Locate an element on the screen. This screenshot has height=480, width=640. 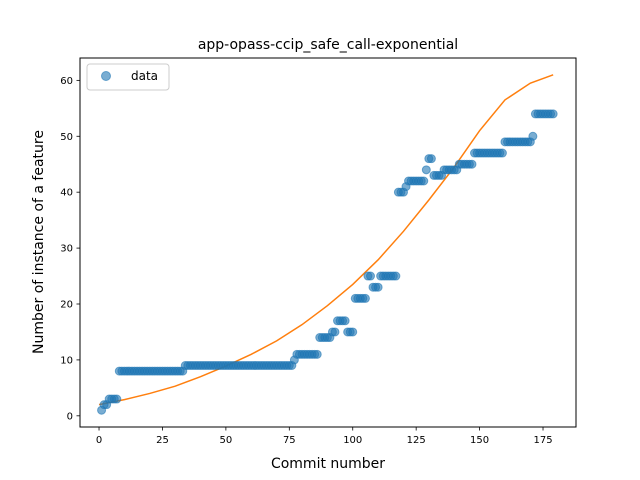
x-tick-label: 0 is located at coordinates (99, 440).